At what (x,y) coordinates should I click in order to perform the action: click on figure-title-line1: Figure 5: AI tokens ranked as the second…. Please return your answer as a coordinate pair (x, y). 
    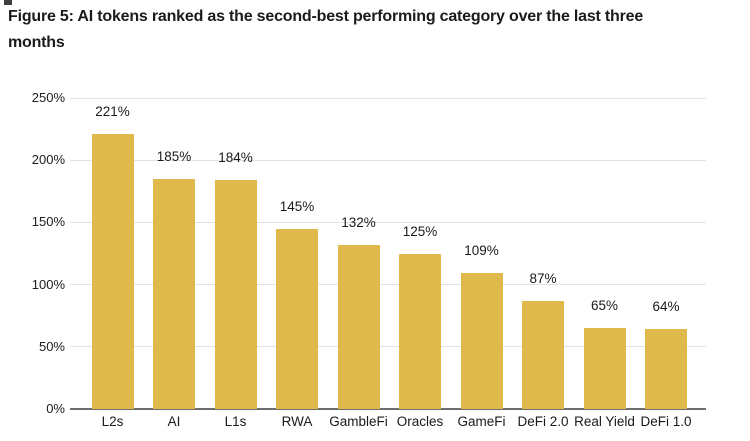
    Looking at the image, I should click on (326, 16).